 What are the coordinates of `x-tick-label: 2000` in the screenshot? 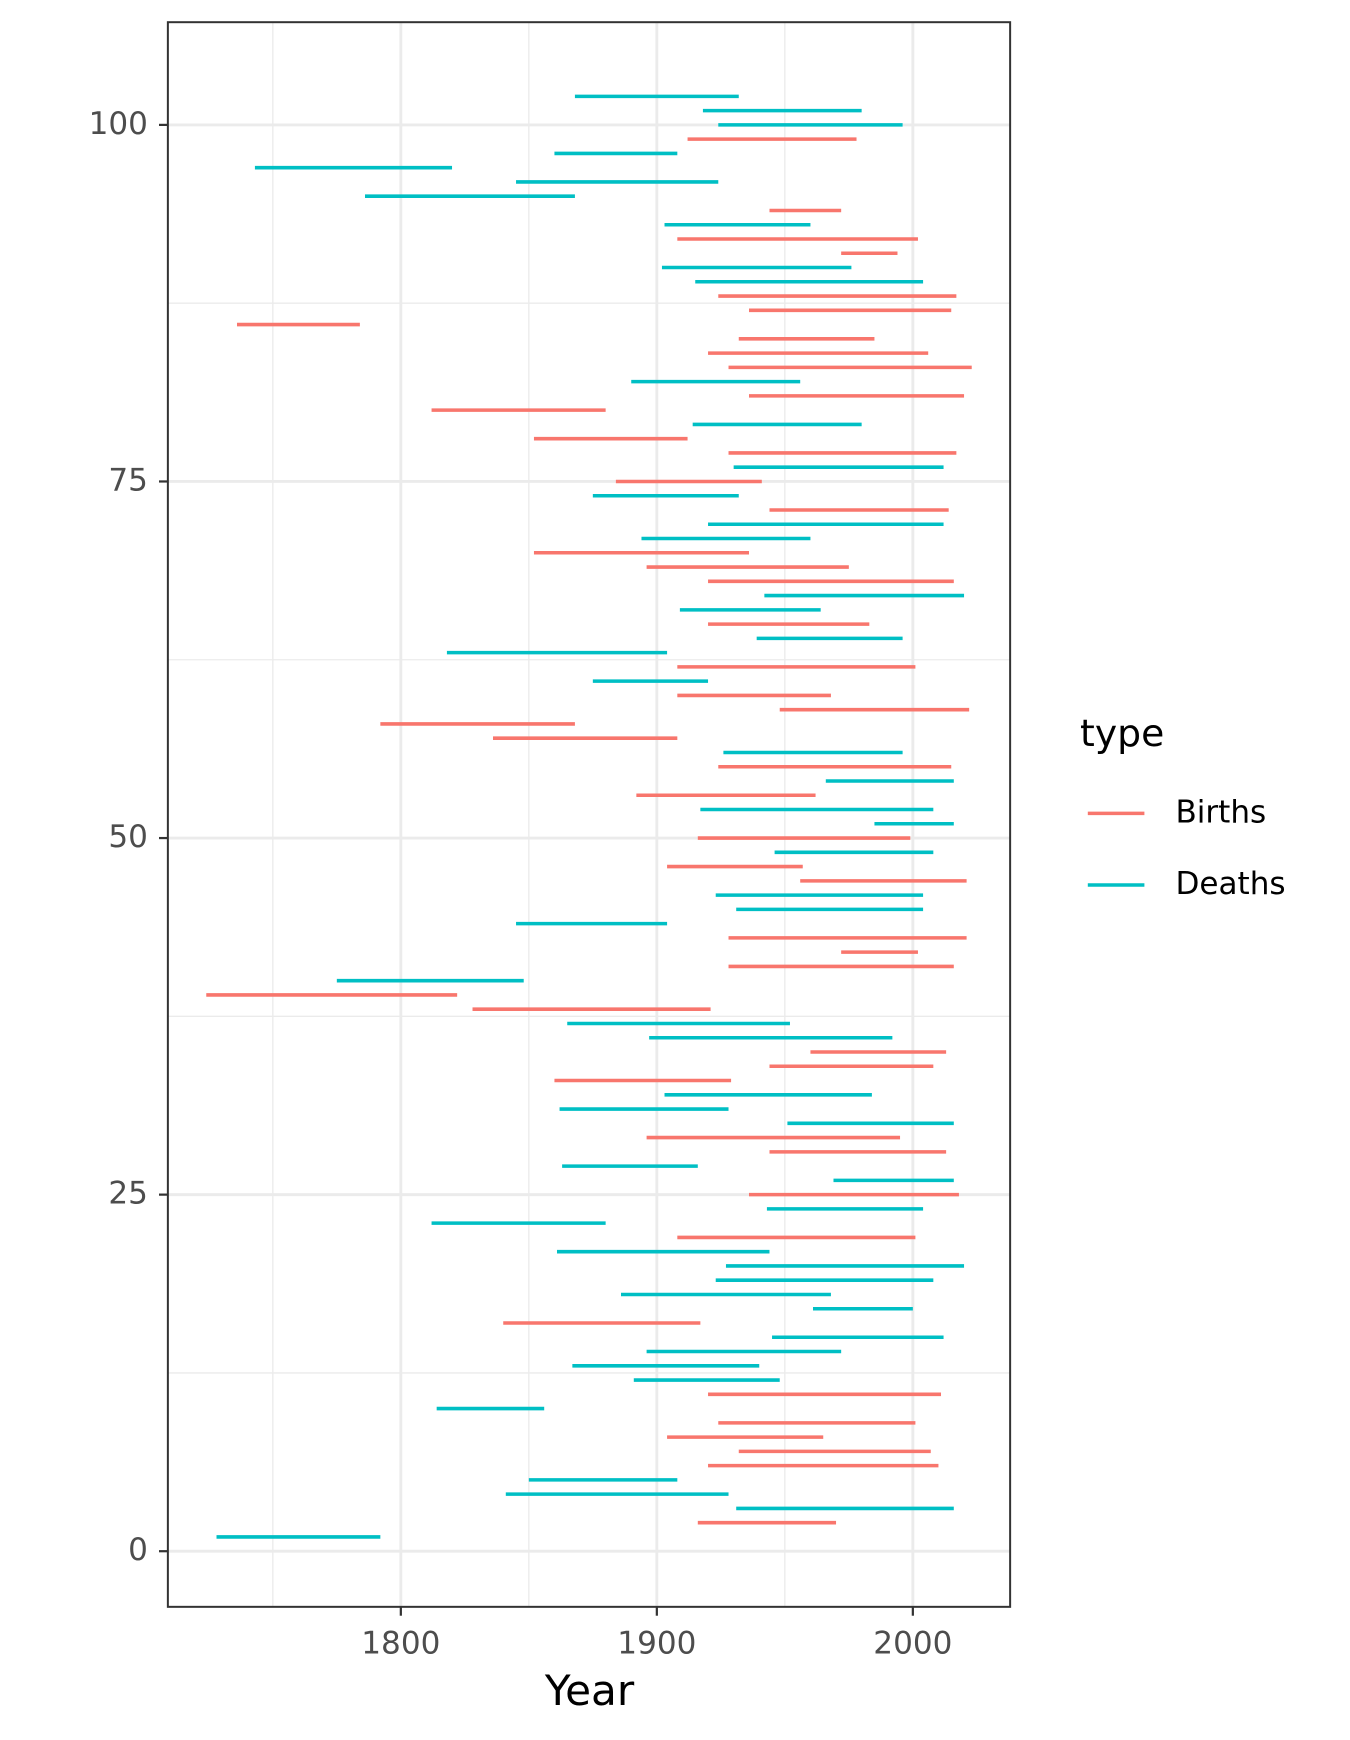 It's located at (912, 1644).